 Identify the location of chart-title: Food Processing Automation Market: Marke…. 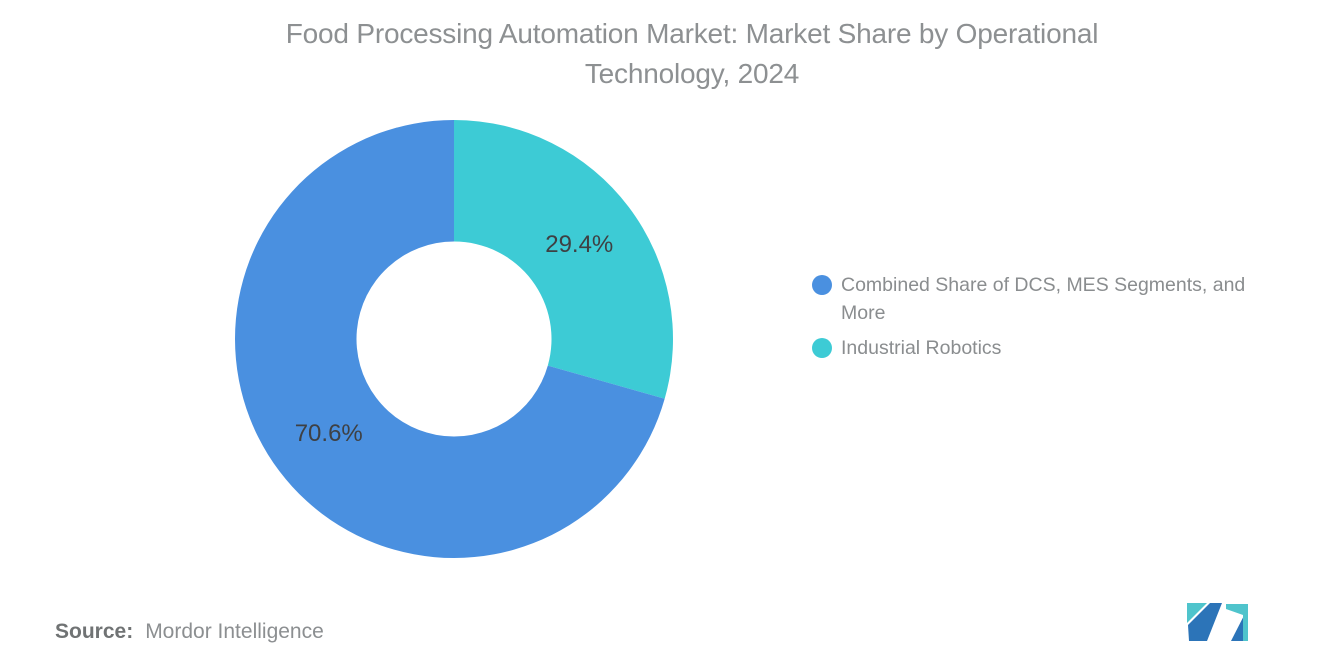
(692, 54).